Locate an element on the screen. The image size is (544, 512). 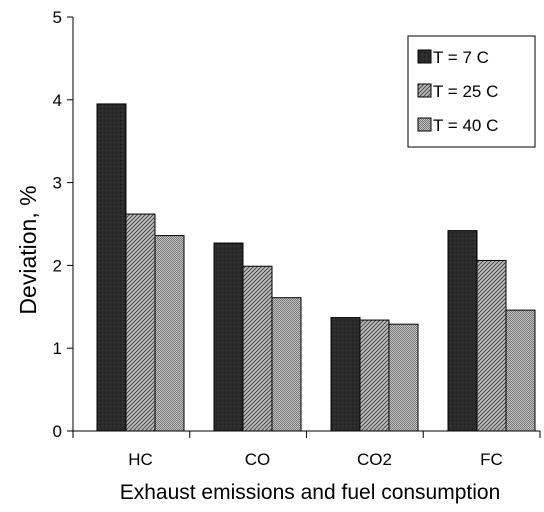
legend-item-3: T = 40 C is located at coordinates (457, 125).